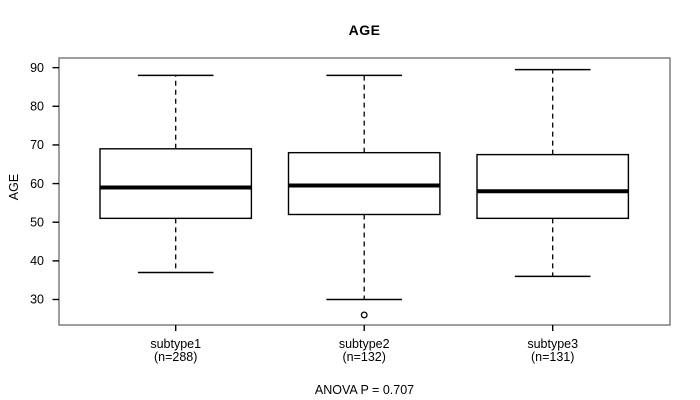 This screenshot has height=400, width=700. What do you see at coordinates (37, 184) in the screenshot?
I see `y-tick-label: 60` at bounding box center [37, 184].